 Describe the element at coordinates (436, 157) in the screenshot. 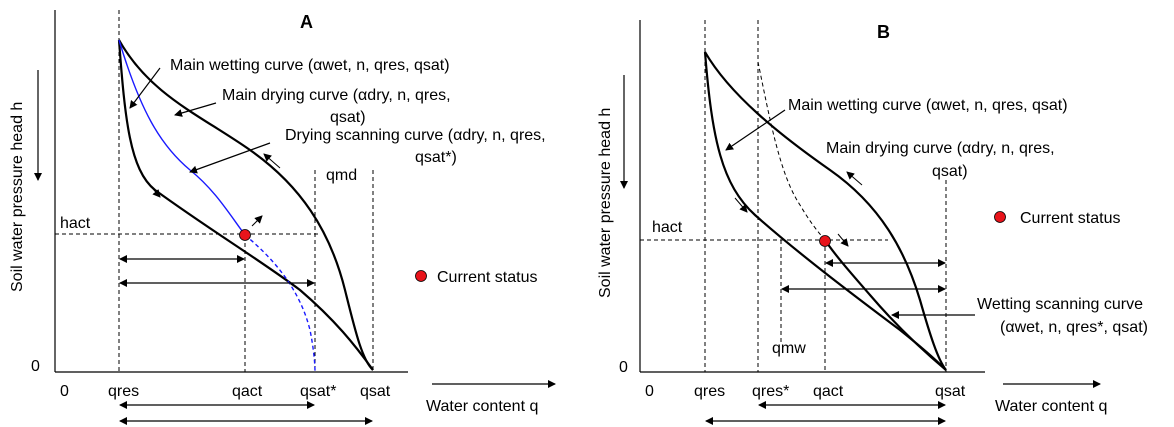

I see `label-drying-scanning-2: qsat*)` at that location.